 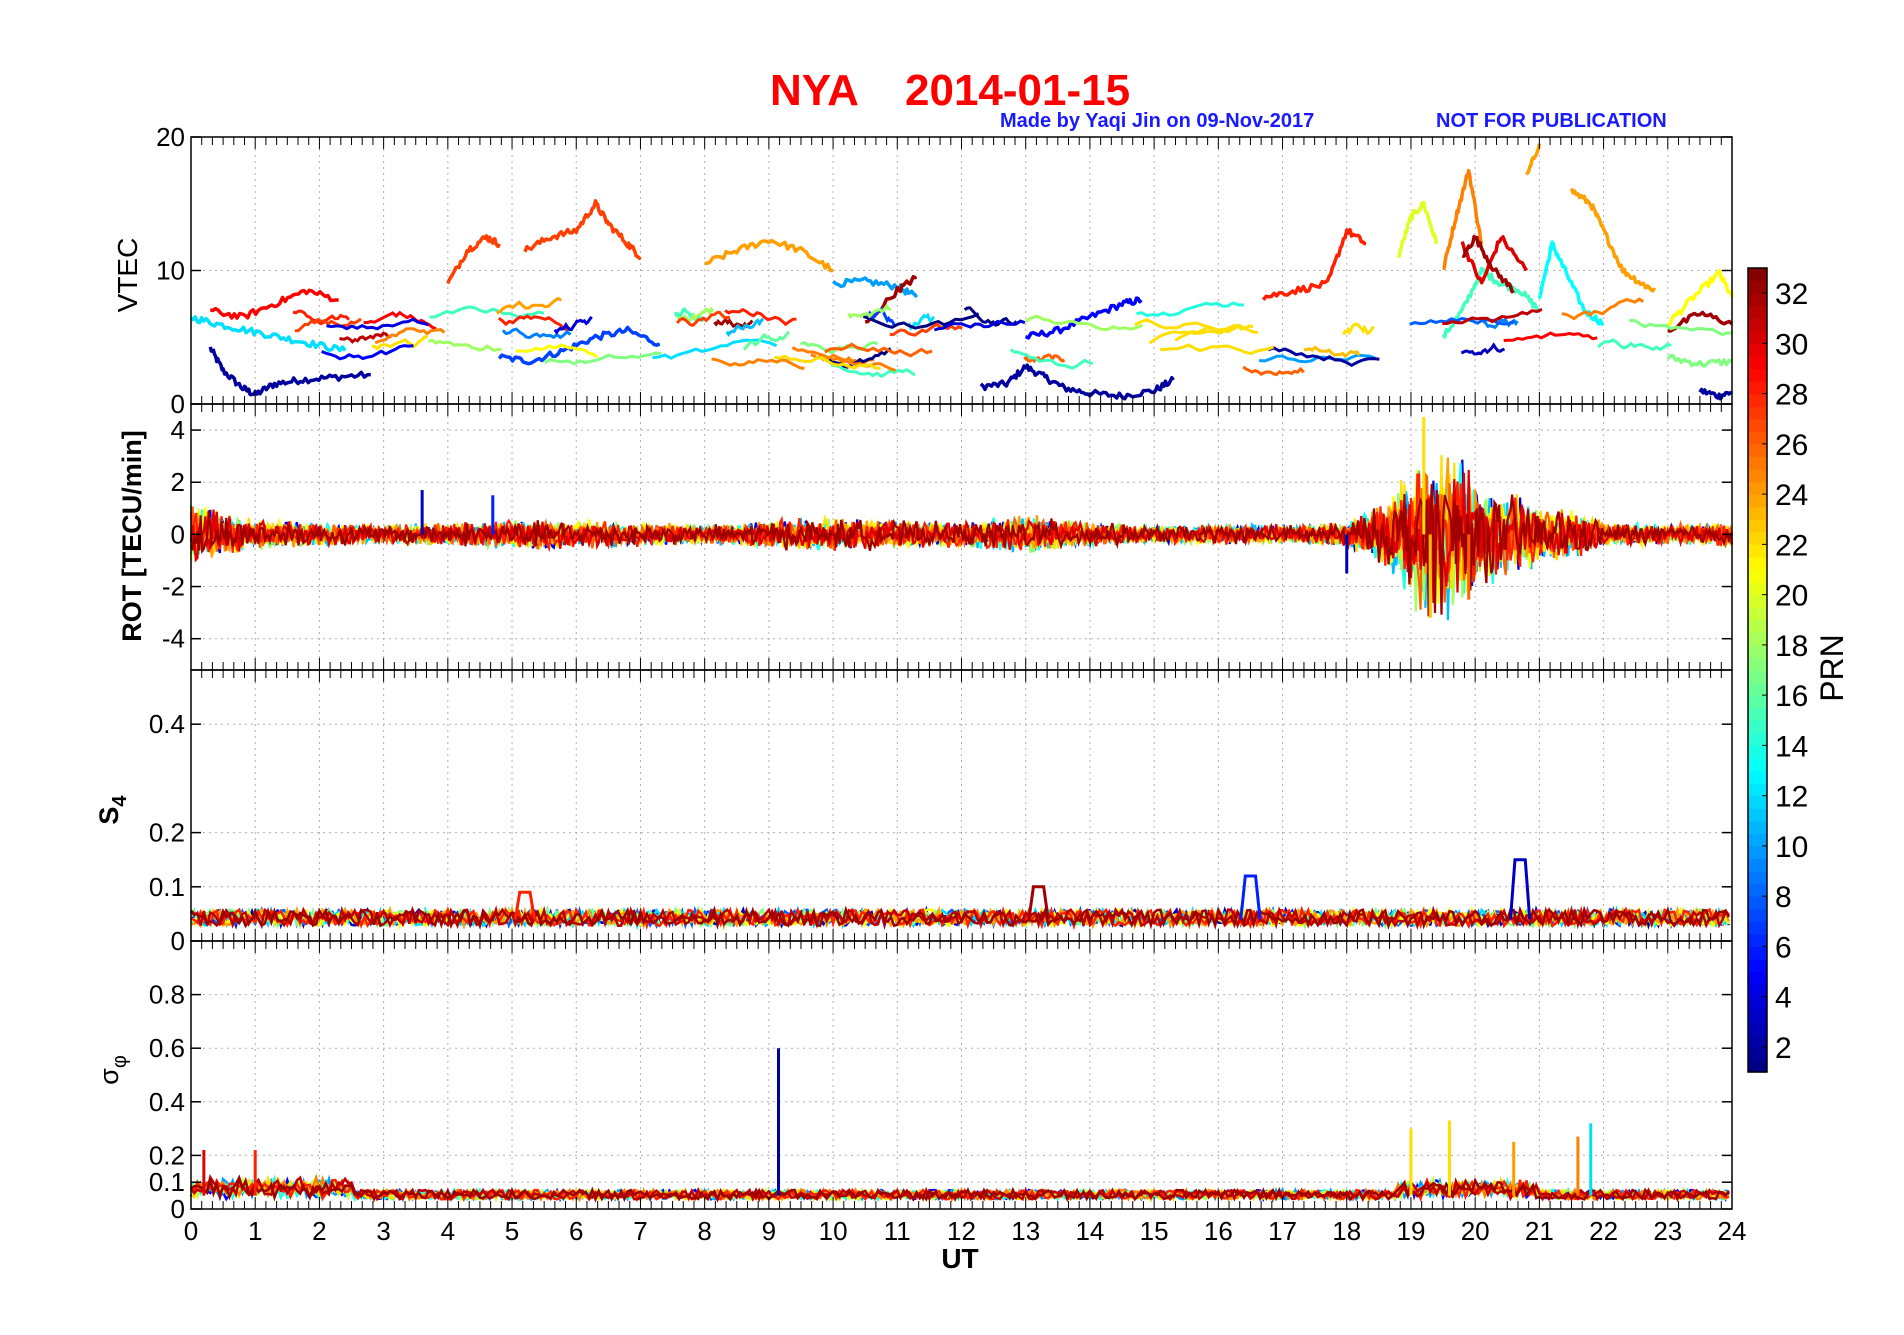 What do you see at coordinates (1603, 1231) in the screenshot?
I see `x-tick-label: 22` at bounding box center [1603, 1231].